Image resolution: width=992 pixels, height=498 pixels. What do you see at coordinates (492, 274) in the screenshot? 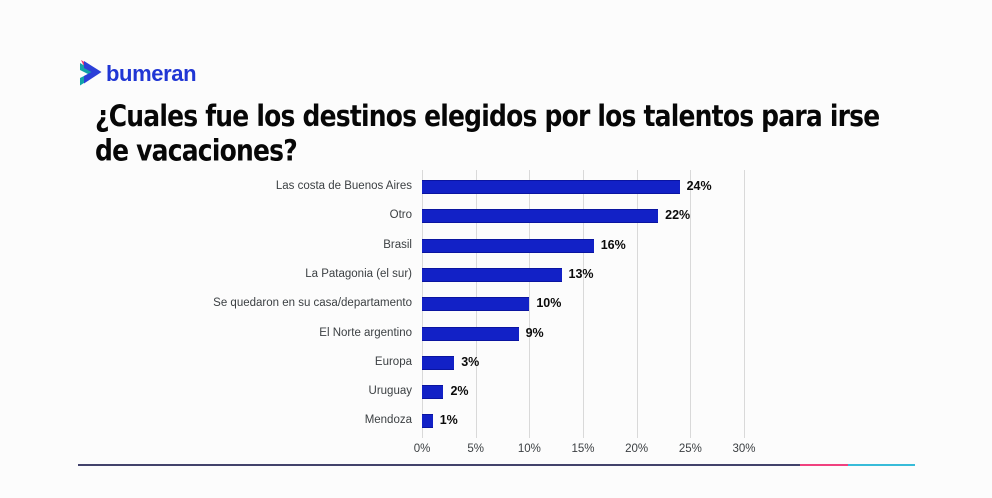
I see `bar-la-patagonia-el-sur-` at bounding box center [492, 274].